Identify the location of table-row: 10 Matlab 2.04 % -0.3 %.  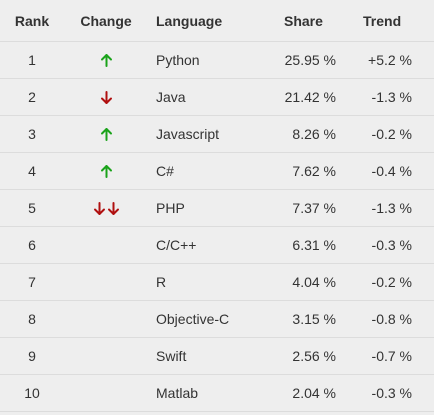
(217, 393).